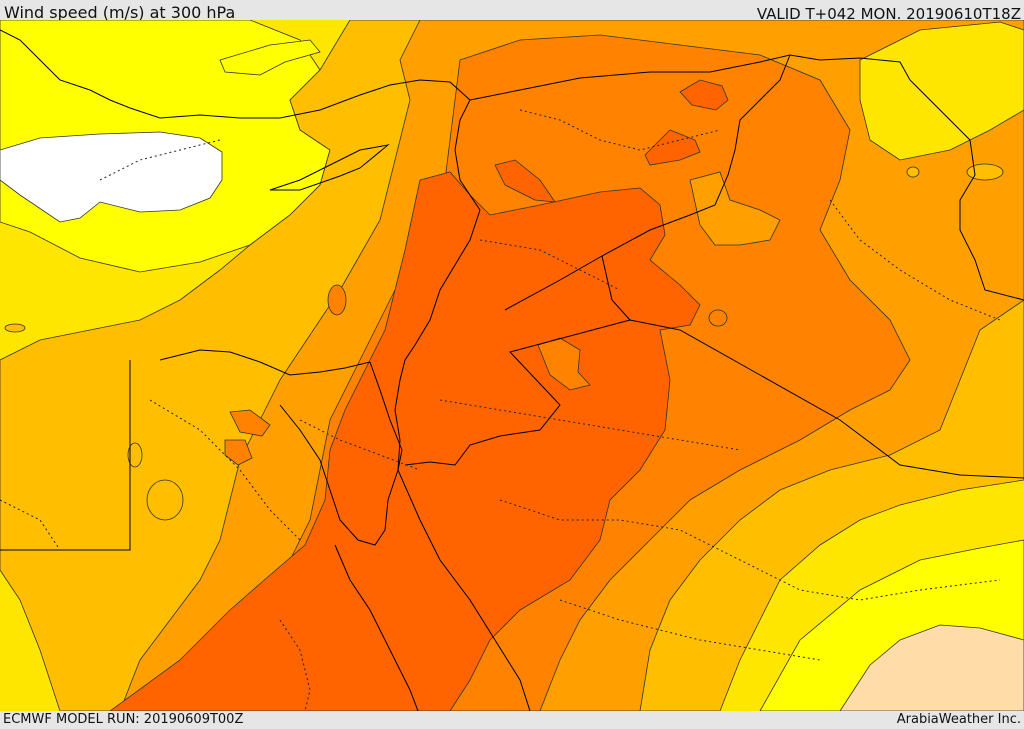  Describe the element at coordinates (265, 362) in the screenshot. I see `coast-egypt-north` at that location.